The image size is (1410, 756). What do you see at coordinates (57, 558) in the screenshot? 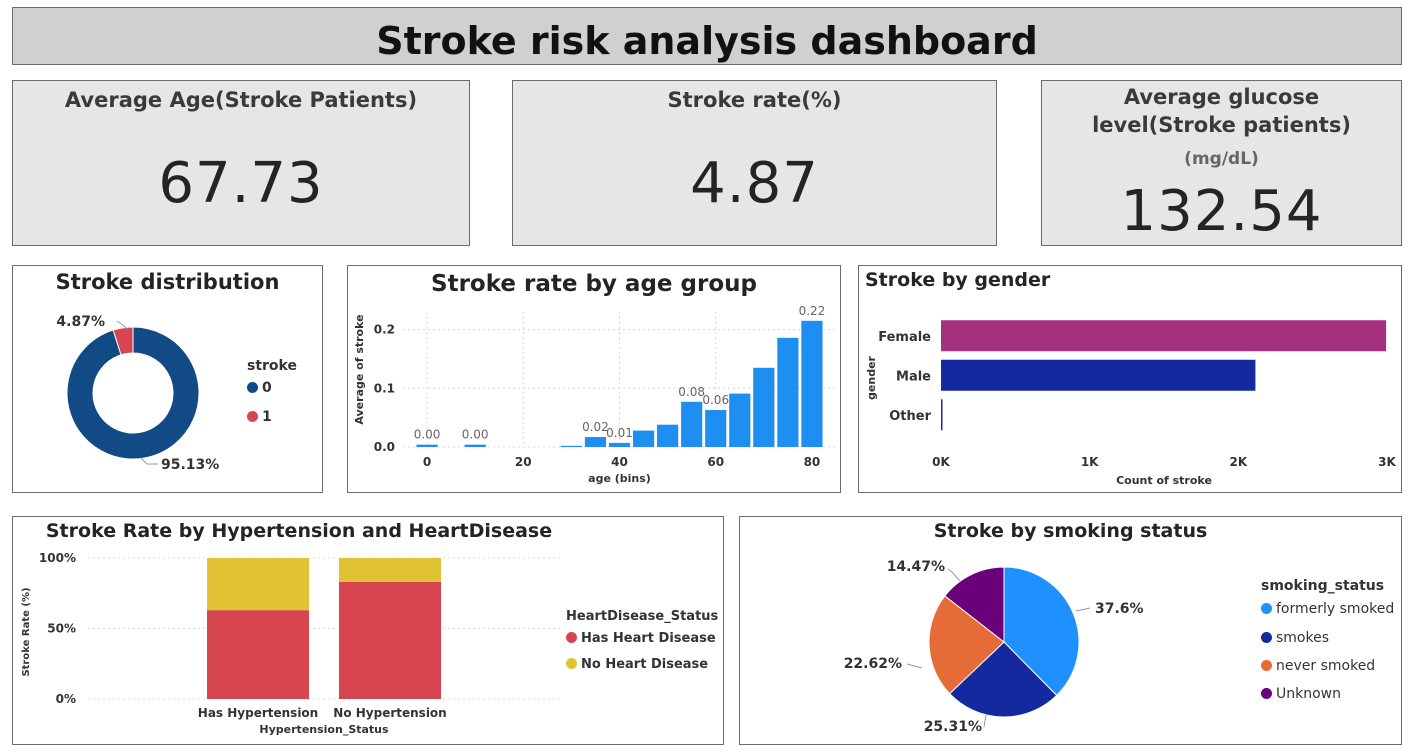
I see `hyper-y-tick: 100%` at bounding box center [57, 558].